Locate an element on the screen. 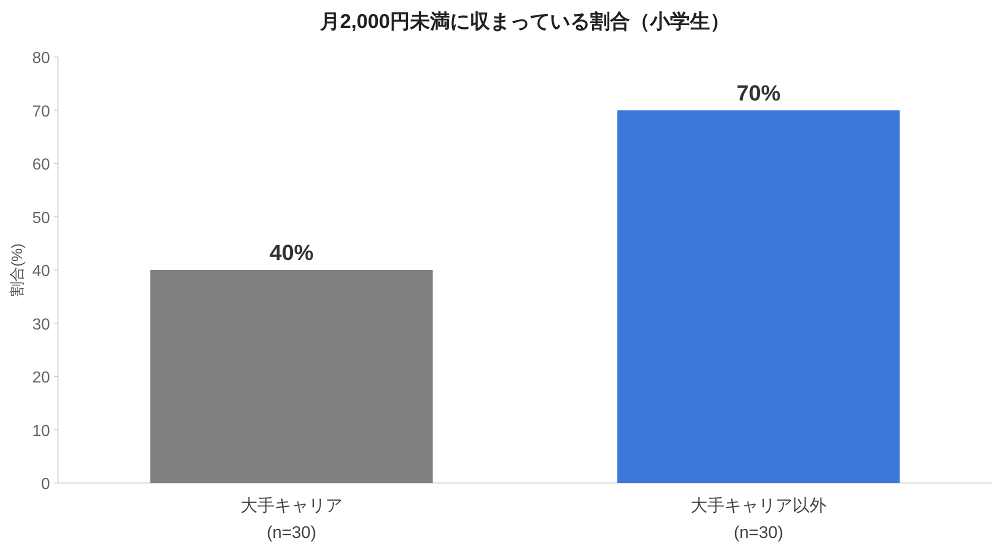  y-tick-label: 60 is located at coordinates (41, 165).